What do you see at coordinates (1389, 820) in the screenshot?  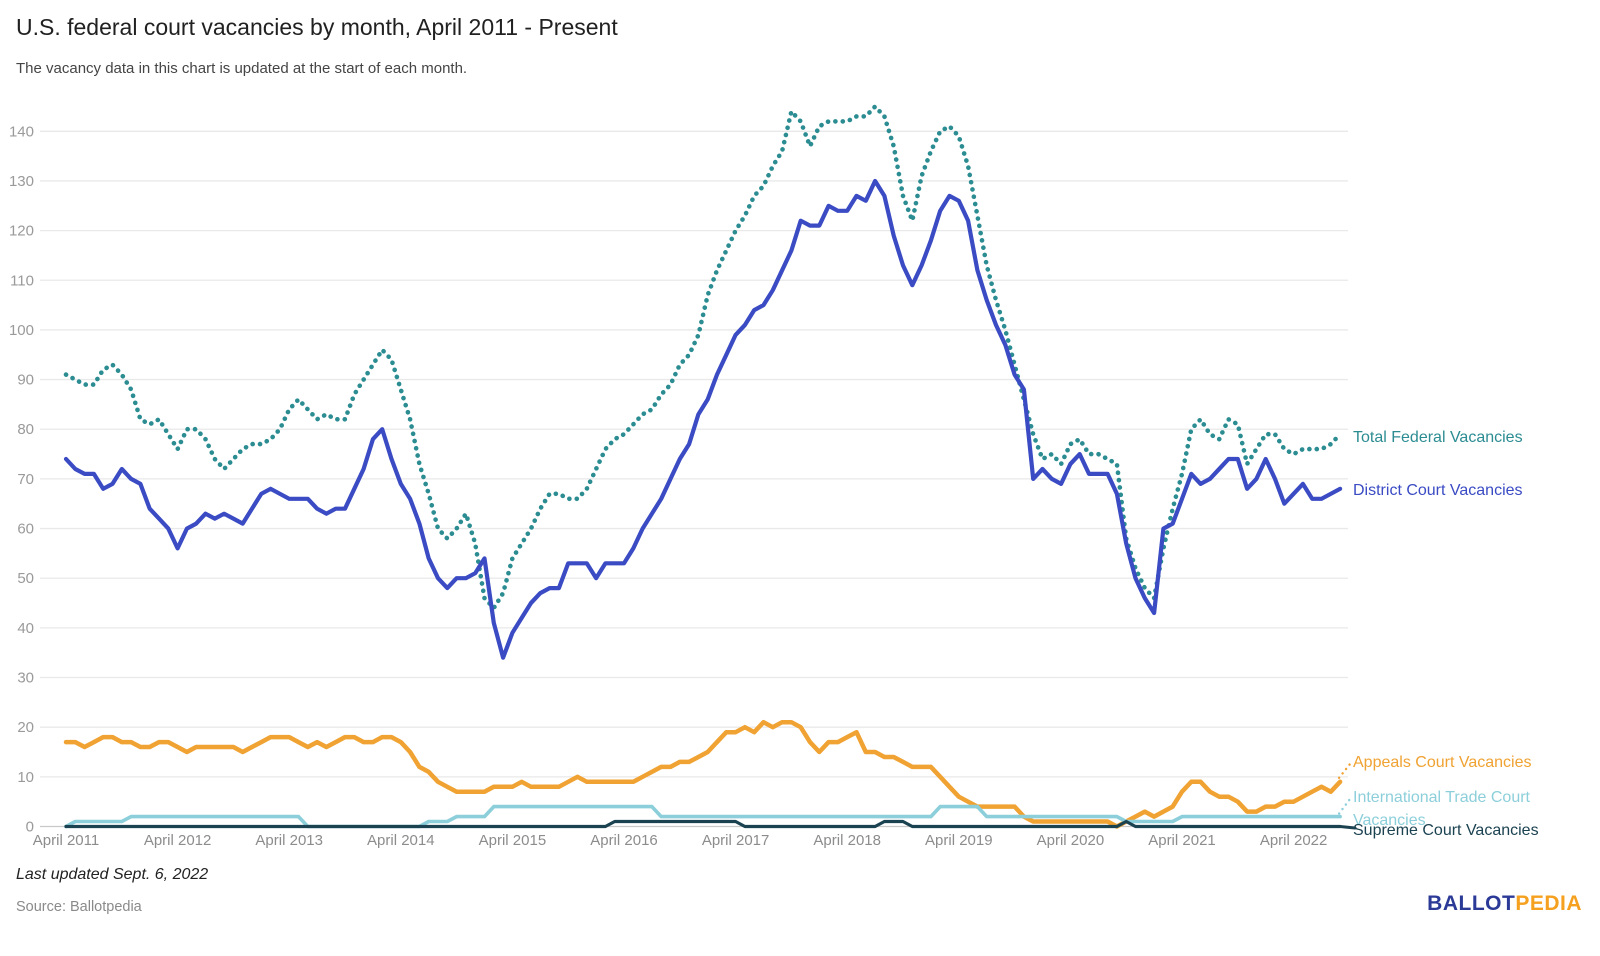 I see `series-label-international-trade-court-vacancies: Vacancies` at bounding box center [1389, 820].